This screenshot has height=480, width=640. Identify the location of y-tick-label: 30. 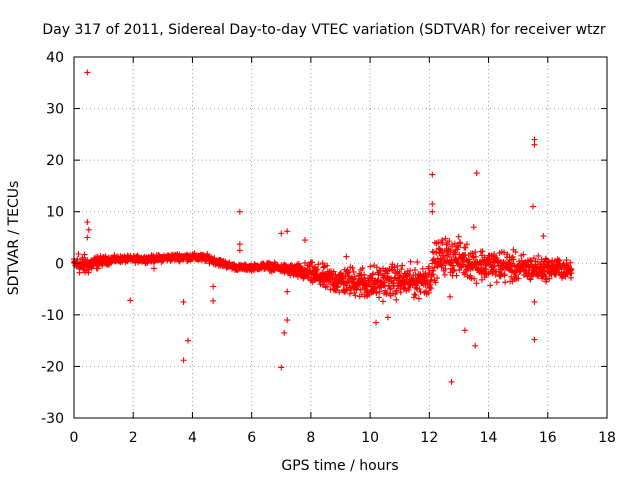
(55, 110).